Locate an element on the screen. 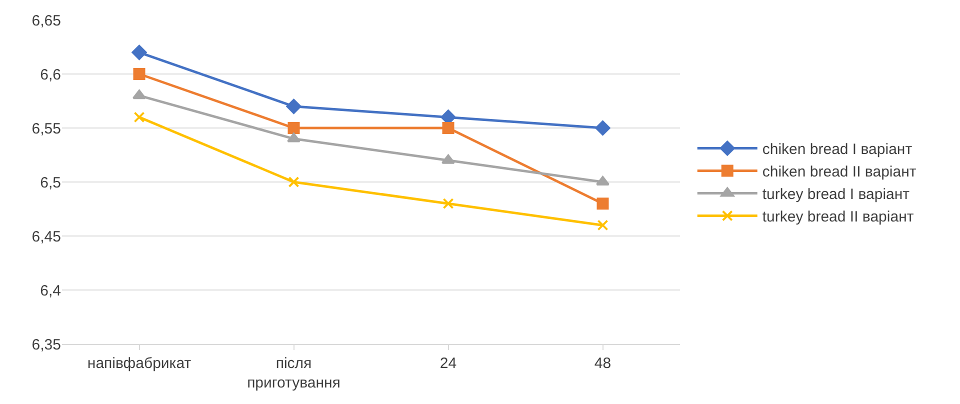  y-tick-label: 6,35 is located at coordinates (46, 345).